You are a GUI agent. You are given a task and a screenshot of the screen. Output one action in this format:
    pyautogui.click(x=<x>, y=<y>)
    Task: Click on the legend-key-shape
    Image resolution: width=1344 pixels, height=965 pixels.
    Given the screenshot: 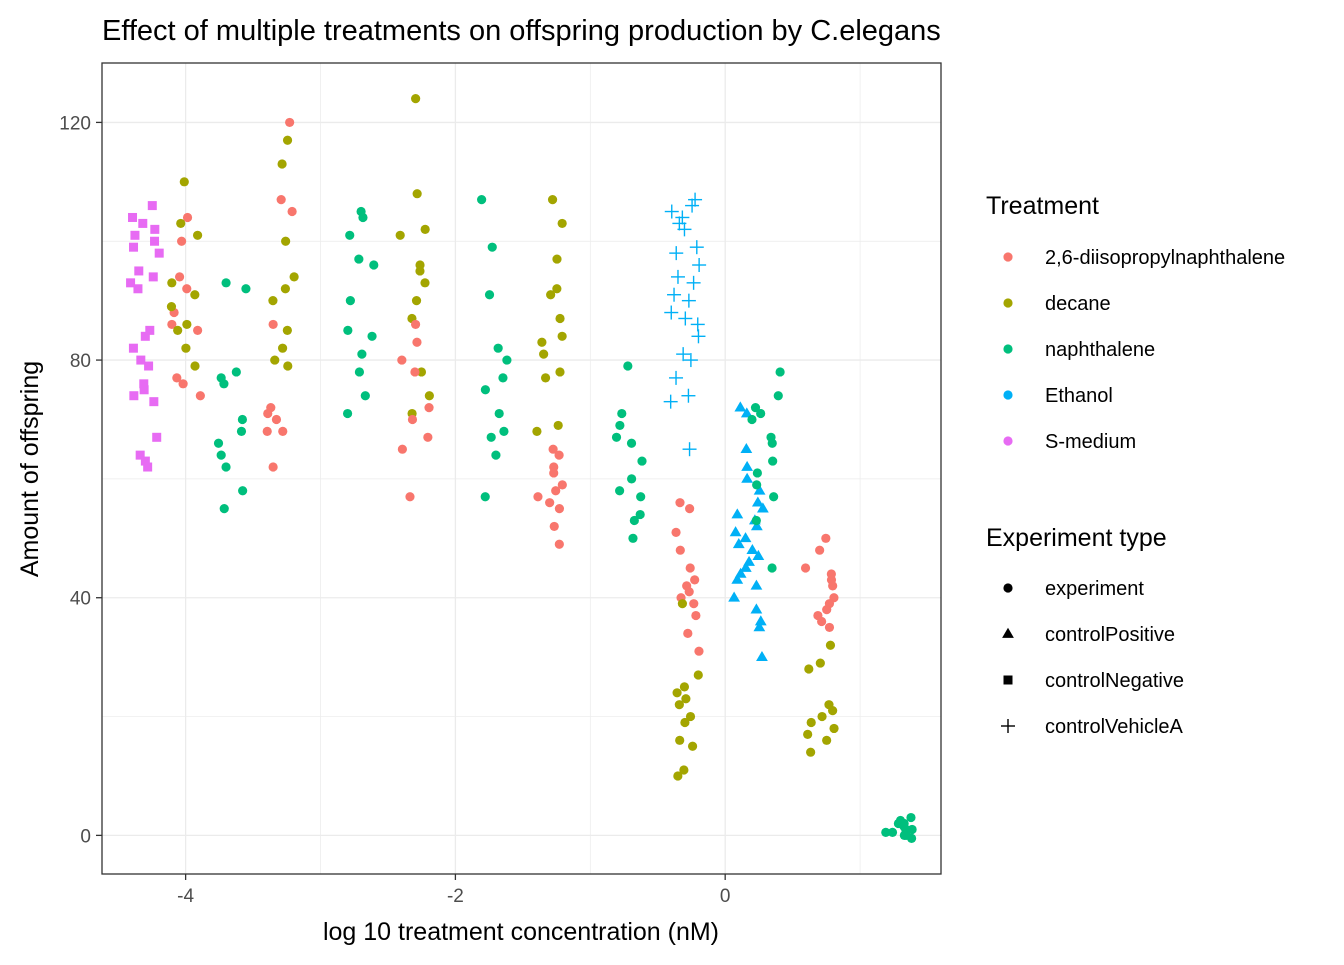 What is the action you would take?
    pyautogui.click(x=1008, y=588)
    